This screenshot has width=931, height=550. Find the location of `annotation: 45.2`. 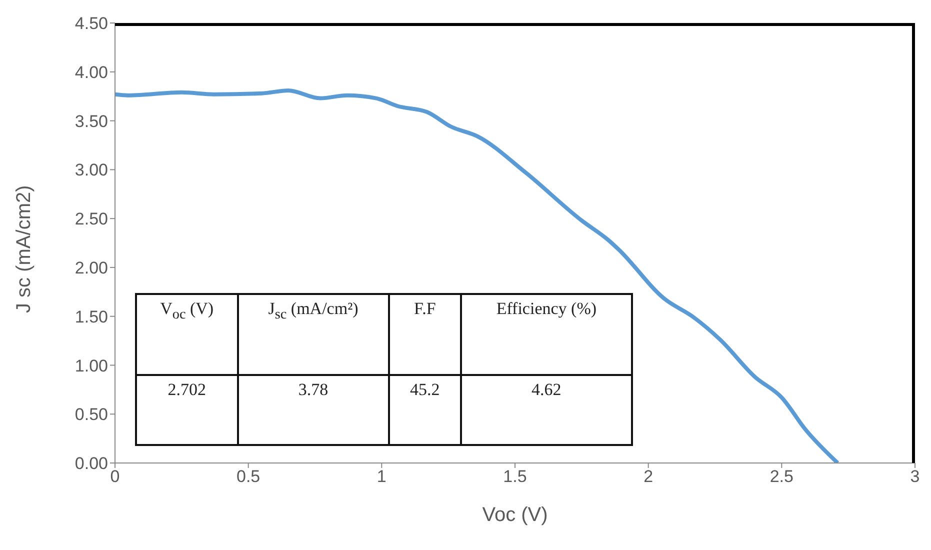

annotation: 45.2 is located at coordinates (424, 410).